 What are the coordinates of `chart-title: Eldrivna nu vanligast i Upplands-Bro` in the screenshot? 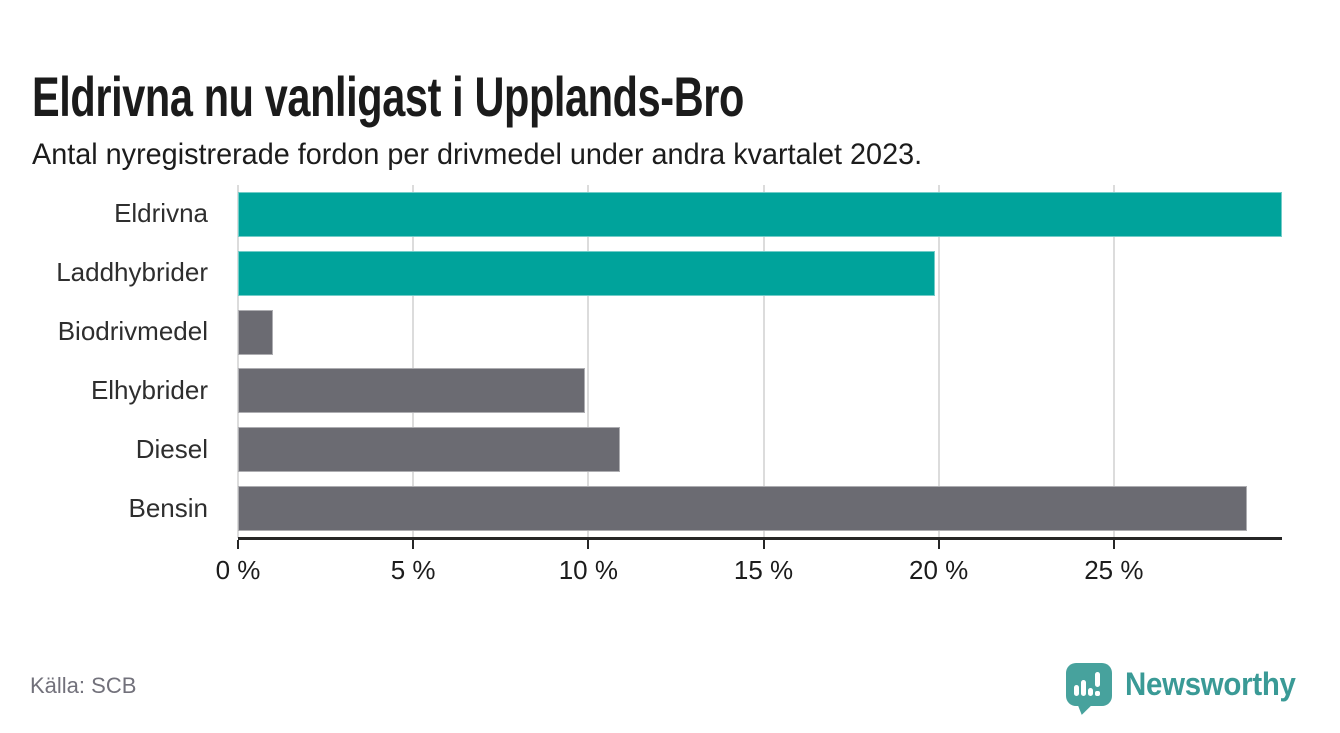 It's located at (388, 96).